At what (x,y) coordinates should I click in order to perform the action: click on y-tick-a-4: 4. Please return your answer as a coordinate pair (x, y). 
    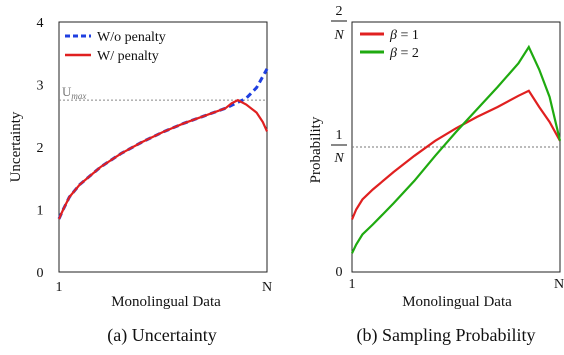
    Looking at the image, I should click on (40, 23).